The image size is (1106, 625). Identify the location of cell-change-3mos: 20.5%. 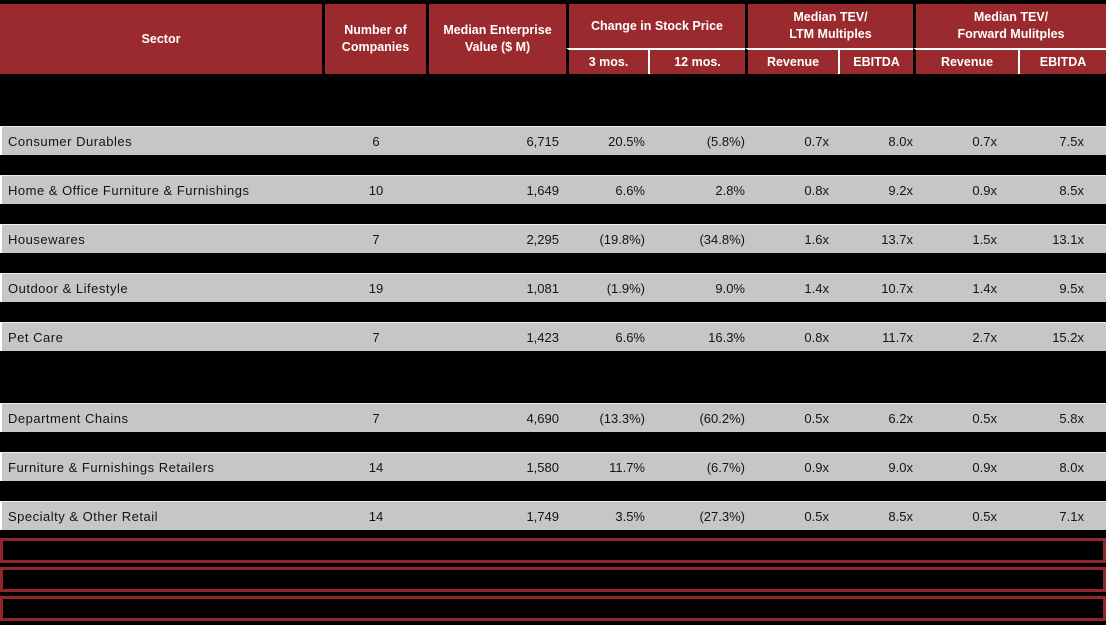
(626, 141).